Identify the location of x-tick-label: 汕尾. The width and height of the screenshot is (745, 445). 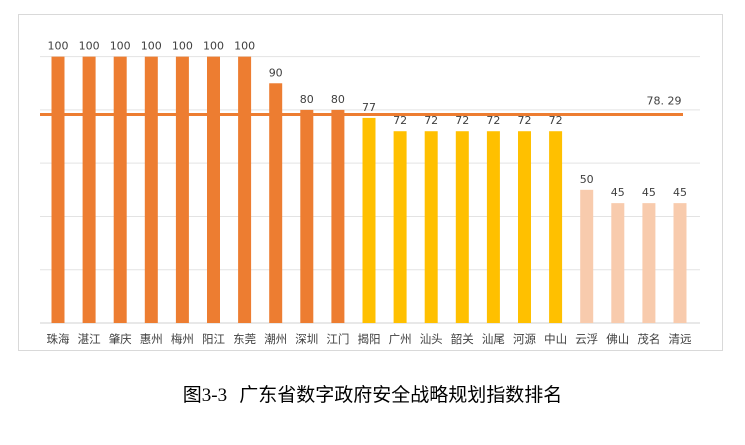
(493, 339).